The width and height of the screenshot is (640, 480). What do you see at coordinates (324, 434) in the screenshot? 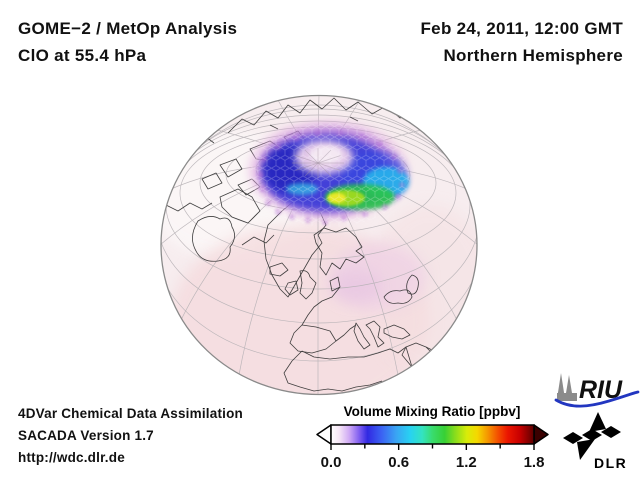
I see `colorbar-underflow-arrow` at bounding box center [324, 434].